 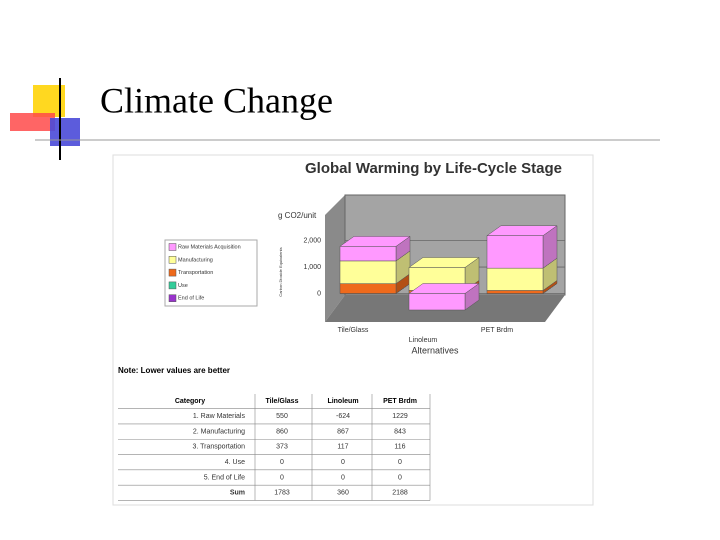 I want to click on table-cell: 860, so click(x=282, y=431).